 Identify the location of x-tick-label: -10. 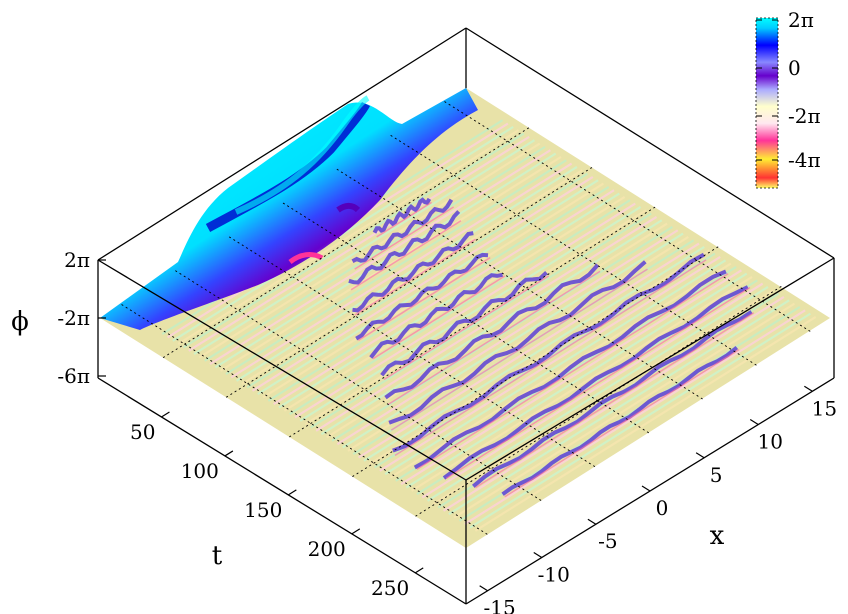
(554, 574).